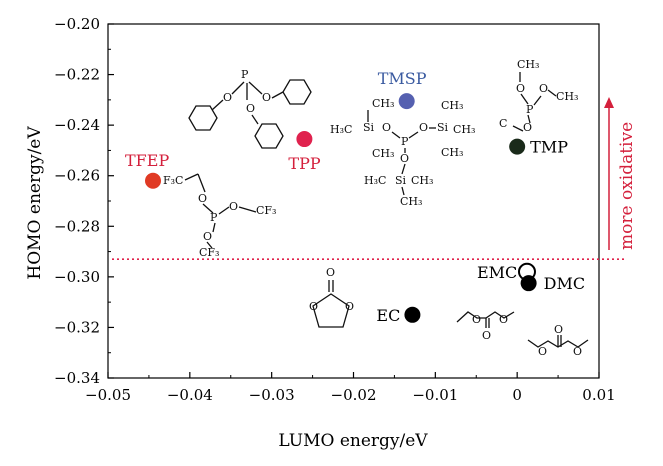  Describe the element at coordinates (272, 395) in the screenshot. I see `x-tick-label: −0.03` at that location.